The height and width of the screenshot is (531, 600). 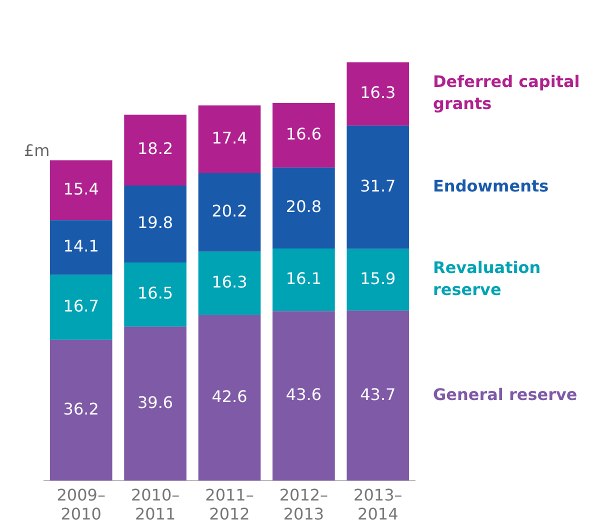 I want to click on data-label: 16.7, so click(x=81, y=306).